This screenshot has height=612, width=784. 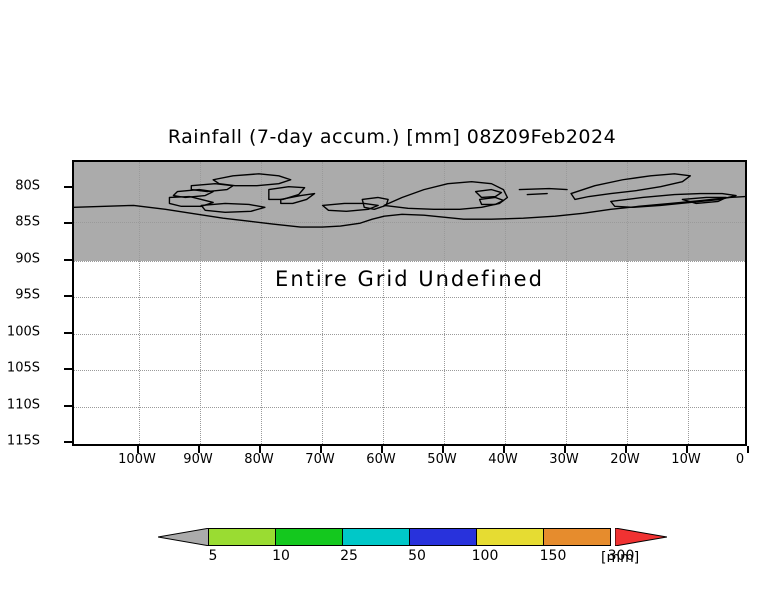 What do you see at coordinates (505, 303) in the screenshot?
I see `gridline-vertical-40w` at bounding box center [505, 303].